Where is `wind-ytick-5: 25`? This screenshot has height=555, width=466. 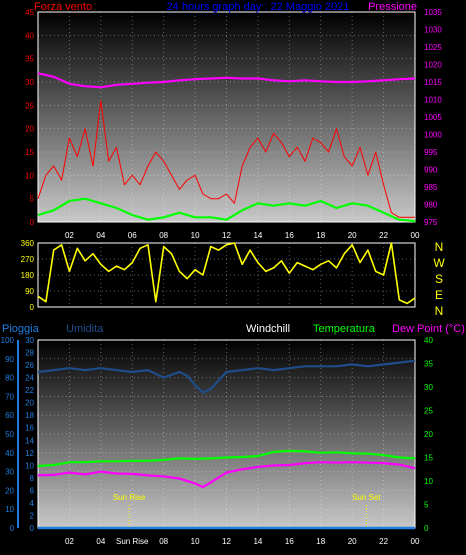 wind-ytick-5: 25 is located at coordinates (29, 105).